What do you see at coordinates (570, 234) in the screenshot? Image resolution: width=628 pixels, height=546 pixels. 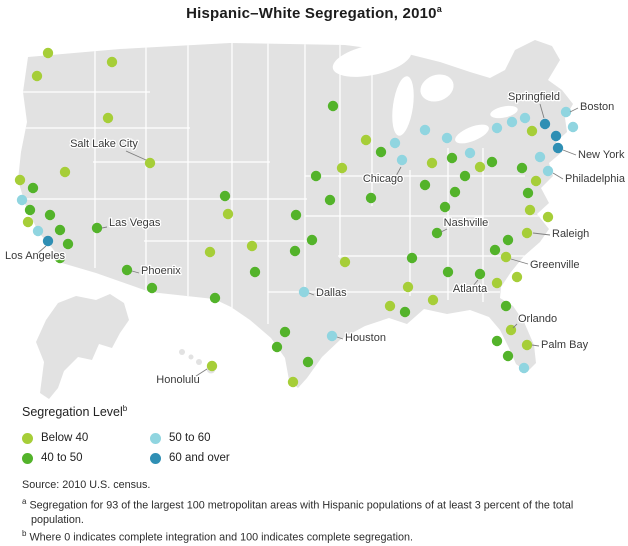 I see `city-label-raleigh: Raleigh` at bounding box center [570, 234].